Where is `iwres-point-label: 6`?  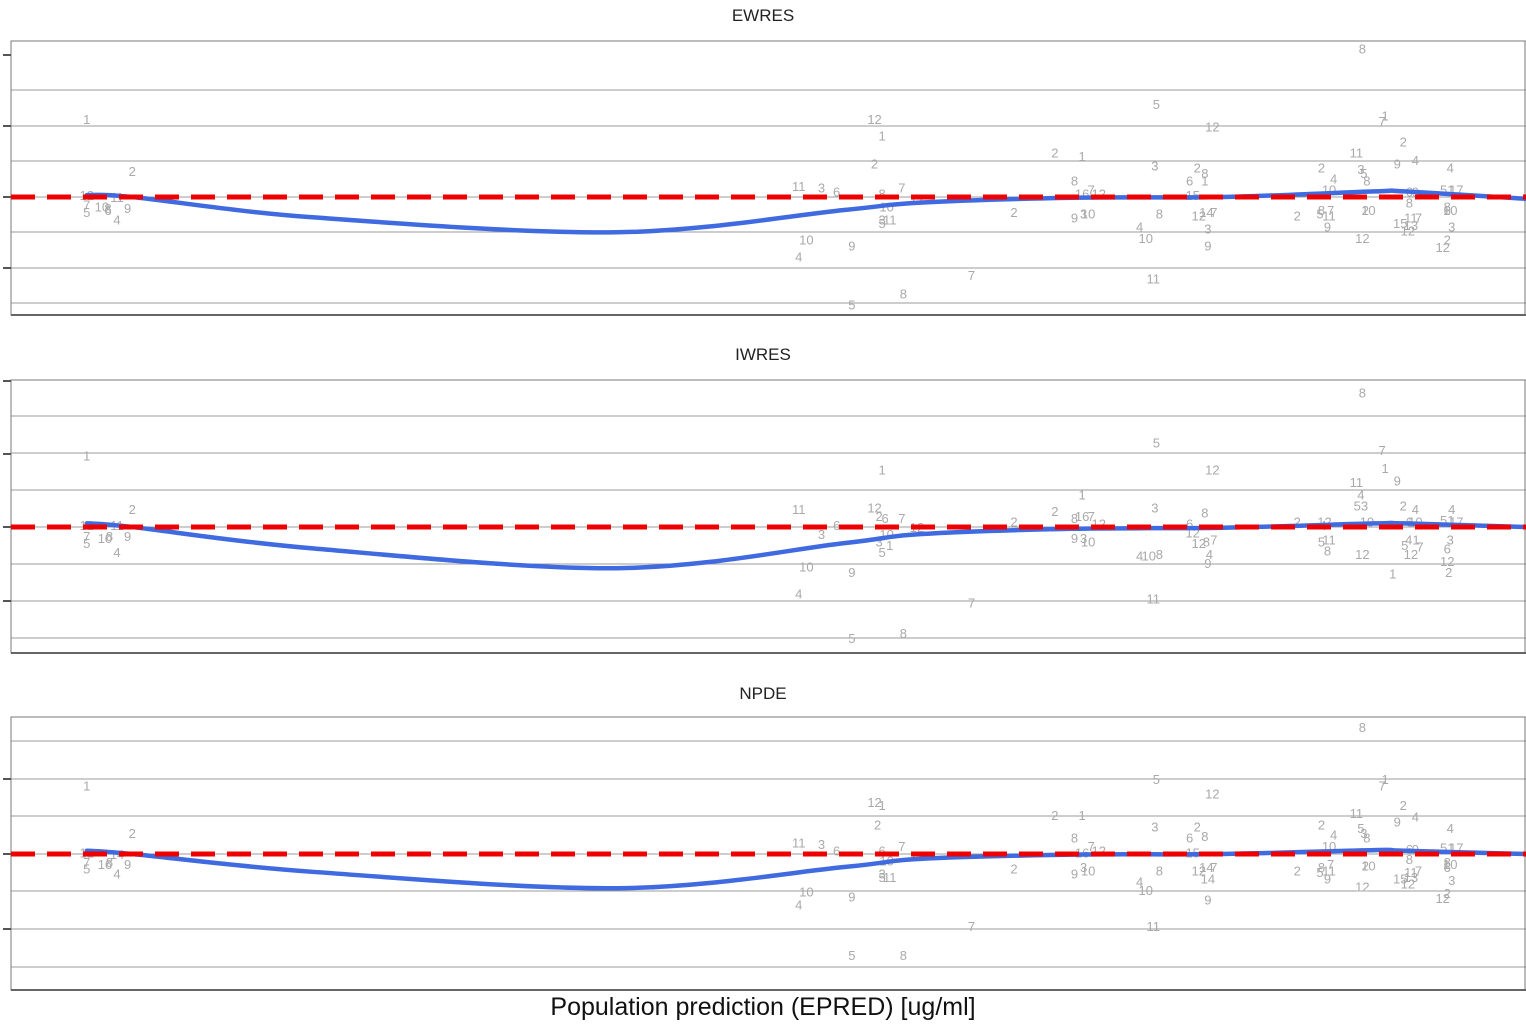 iwres-point-label: 6 is located at coordinates (836, 525).